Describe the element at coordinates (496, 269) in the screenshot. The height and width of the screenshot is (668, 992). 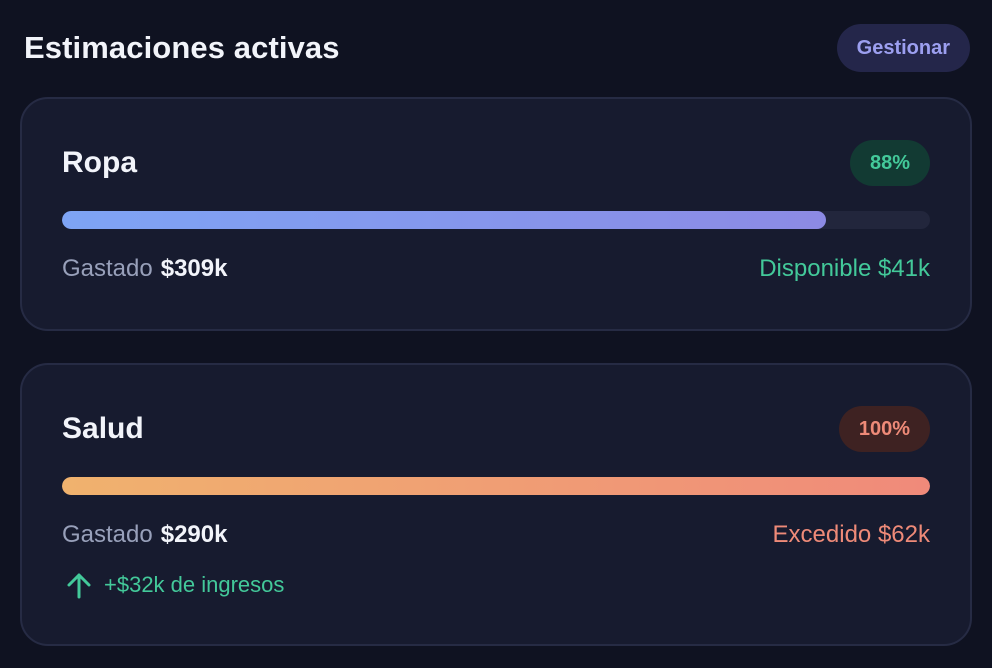
I see `spending-row: Gastado $309k Disponible $41k` at that location.